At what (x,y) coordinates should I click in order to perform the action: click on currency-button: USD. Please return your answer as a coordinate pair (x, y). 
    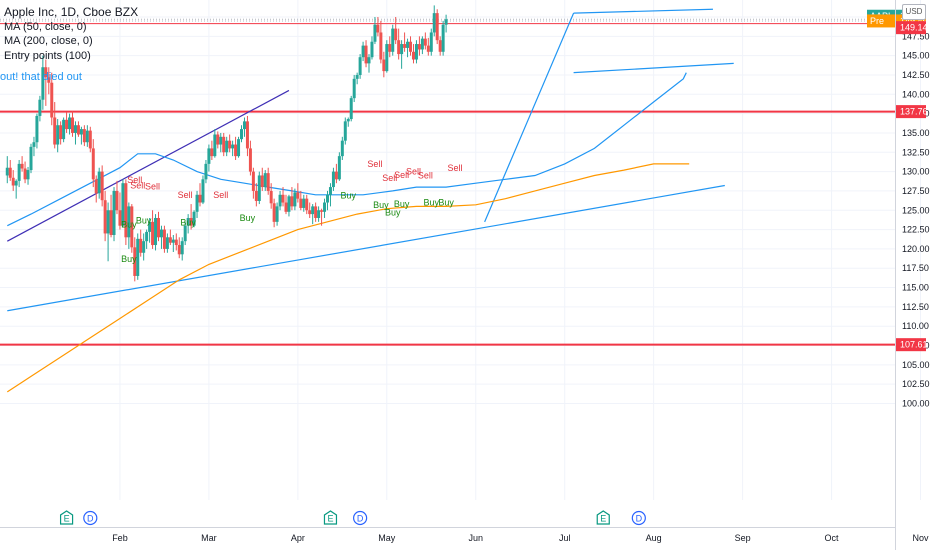
    Looking at the image, I should click on (914, 12).